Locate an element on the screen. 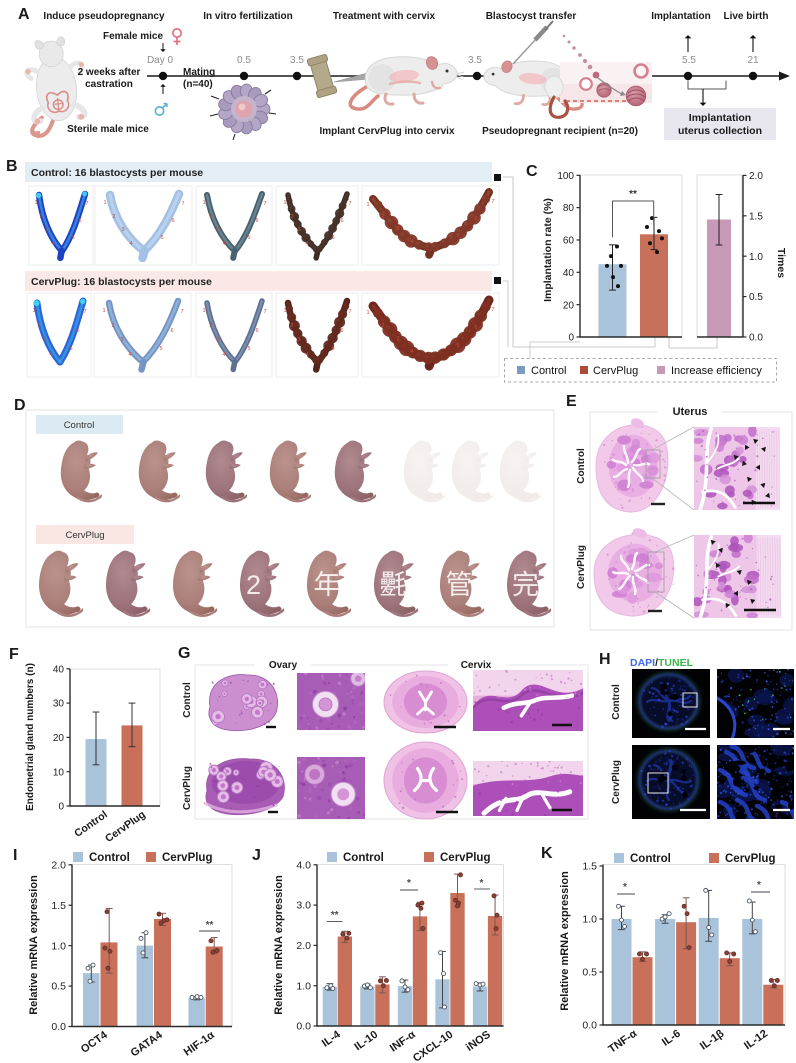  svg-text: IL-4 is located at coordinates (332, 1039).